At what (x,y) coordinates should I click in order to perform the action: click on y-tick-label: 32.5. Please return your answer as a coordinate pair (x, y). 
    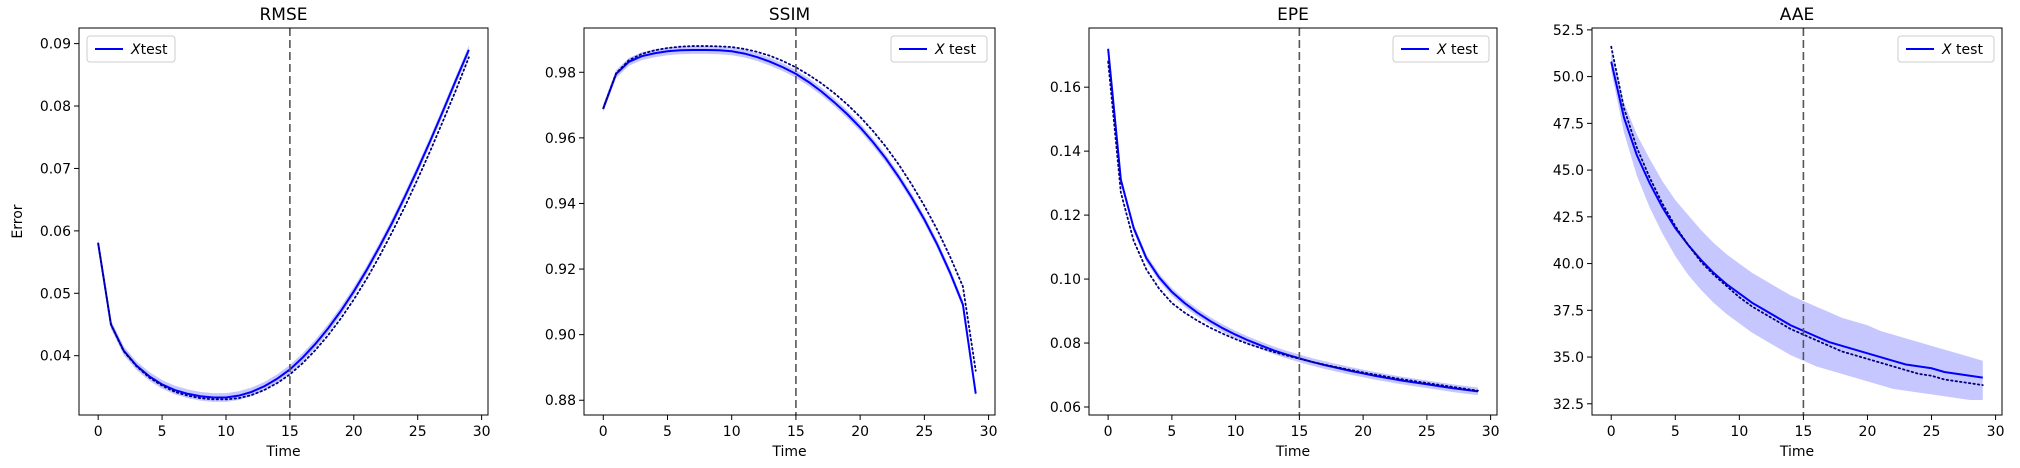
    Looking at the image, I should click on (1568, 405).